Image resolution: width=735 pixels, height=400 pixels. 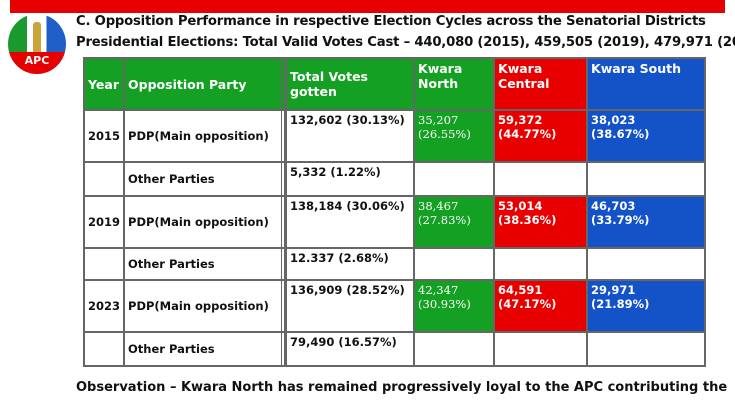 I want to click on header-total: Total Votes gotten, so click(x=350, y=84).